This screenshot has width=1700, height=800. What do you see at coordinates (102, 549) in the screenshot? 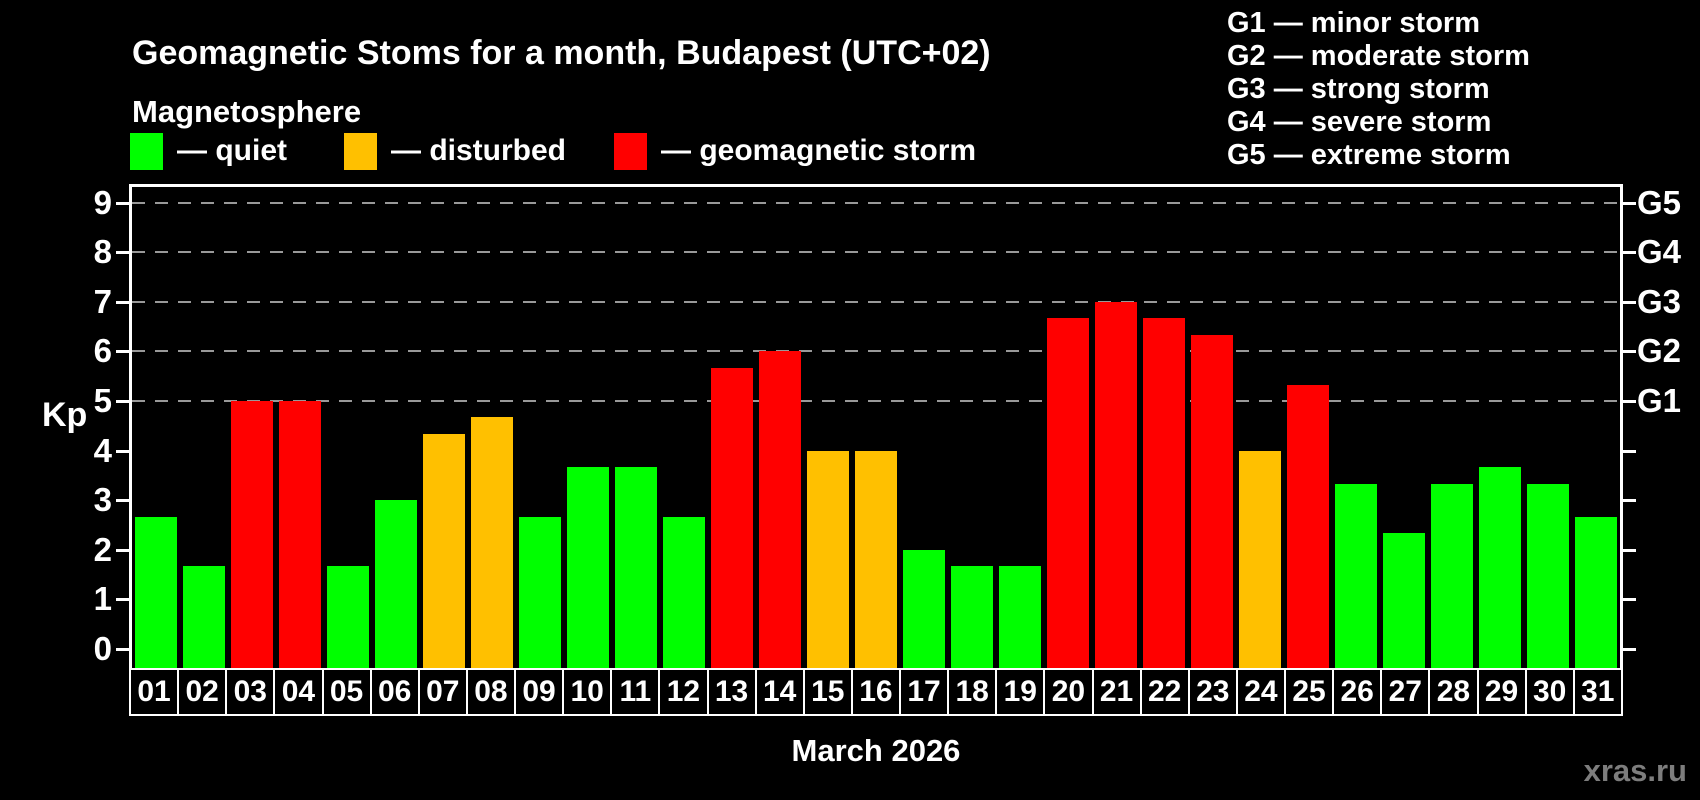
I see `y-tick-label-2: 2` at bounding box center [102, 549].